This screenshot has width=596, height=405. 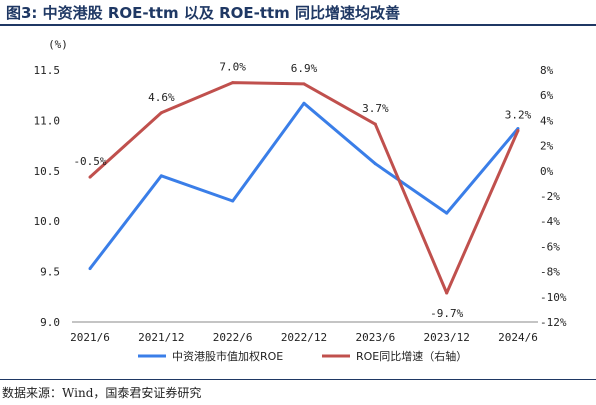 I want to click on x-tick-label: 2023/12, so click(x=446, y=337).